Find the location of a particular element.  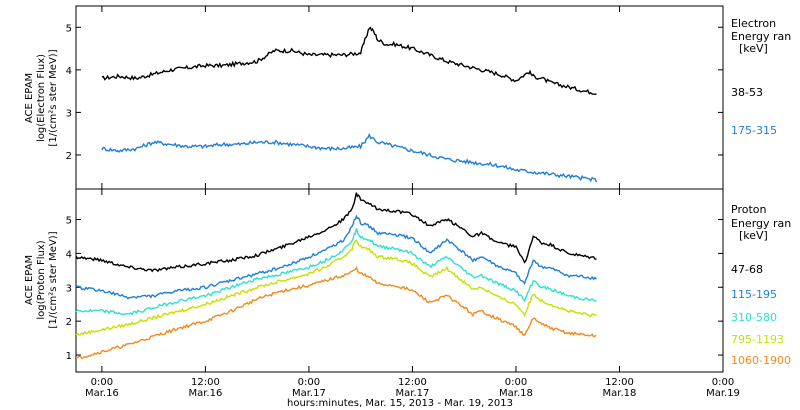

electron-ylabel-line2: log(Electron Flux) is located at coordinates (41, 98).